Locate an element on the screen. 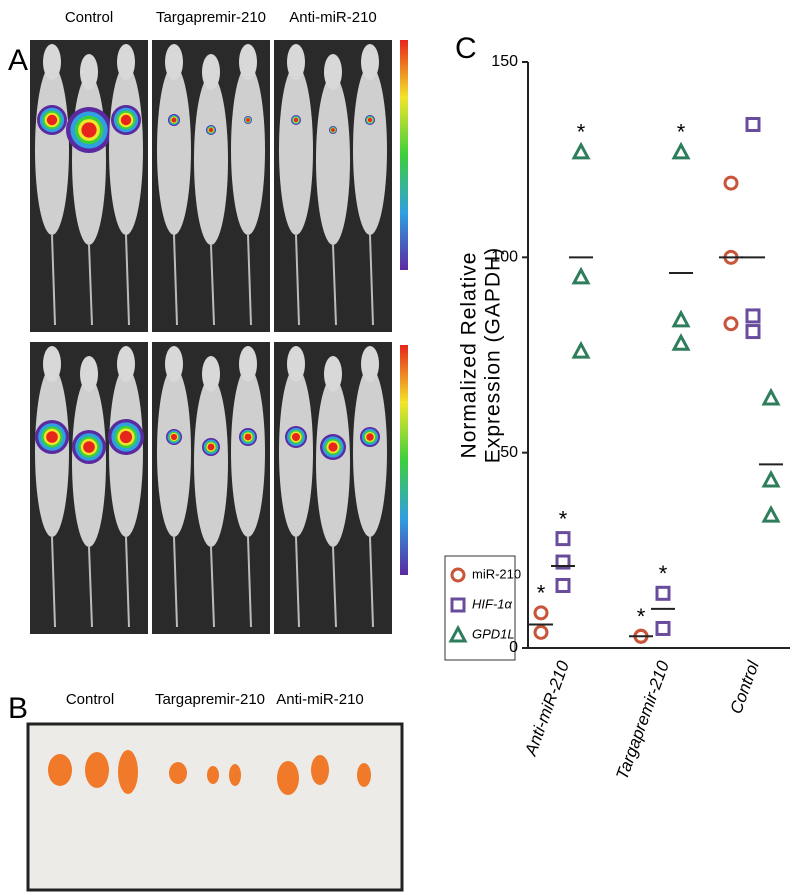  panel-label: A is located at coordinates (18, 60).